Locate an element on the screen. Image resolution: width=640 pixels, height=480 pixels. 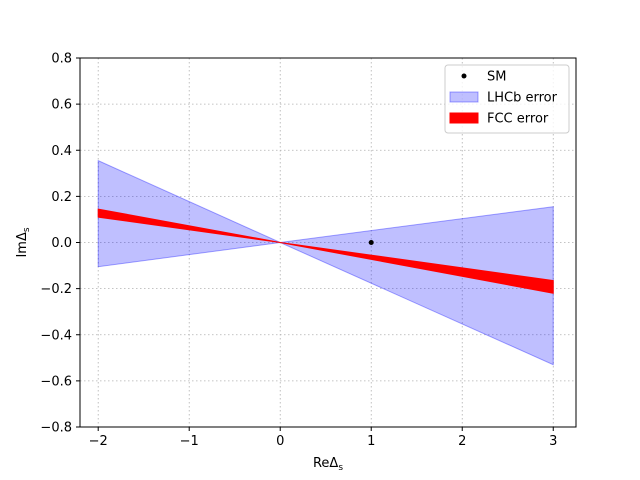
legend-label-fcc-error: FCC error is located at coordinates (518, 119).